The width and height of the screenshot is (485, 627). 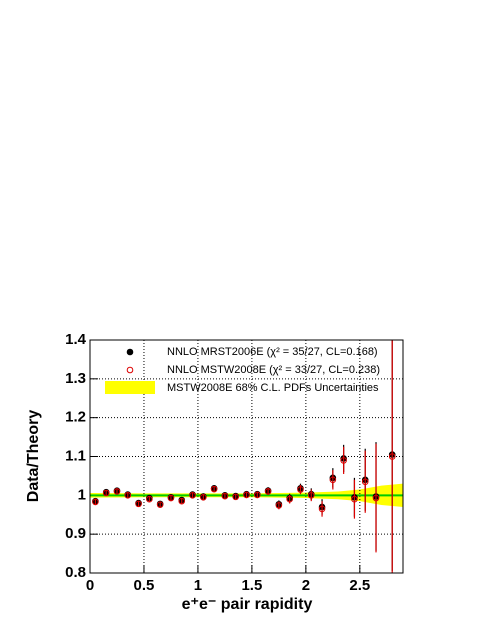 I want to click on x-tick-label: 1.5, so click(x=251, y=585).